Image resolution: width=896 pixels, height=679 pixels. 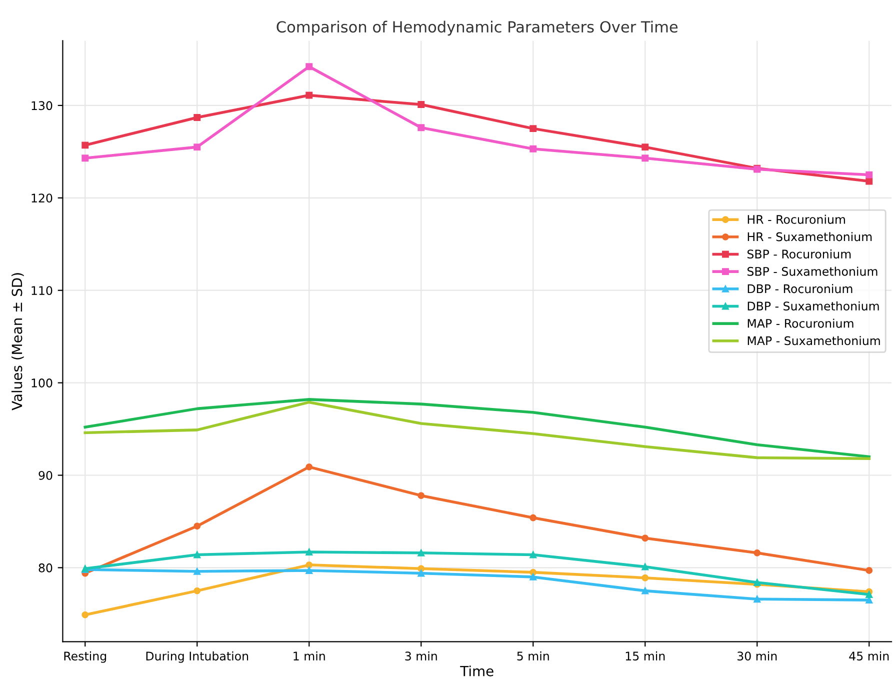 I want to click on x-tick-label: 15 min, so click(x=645, y=656).